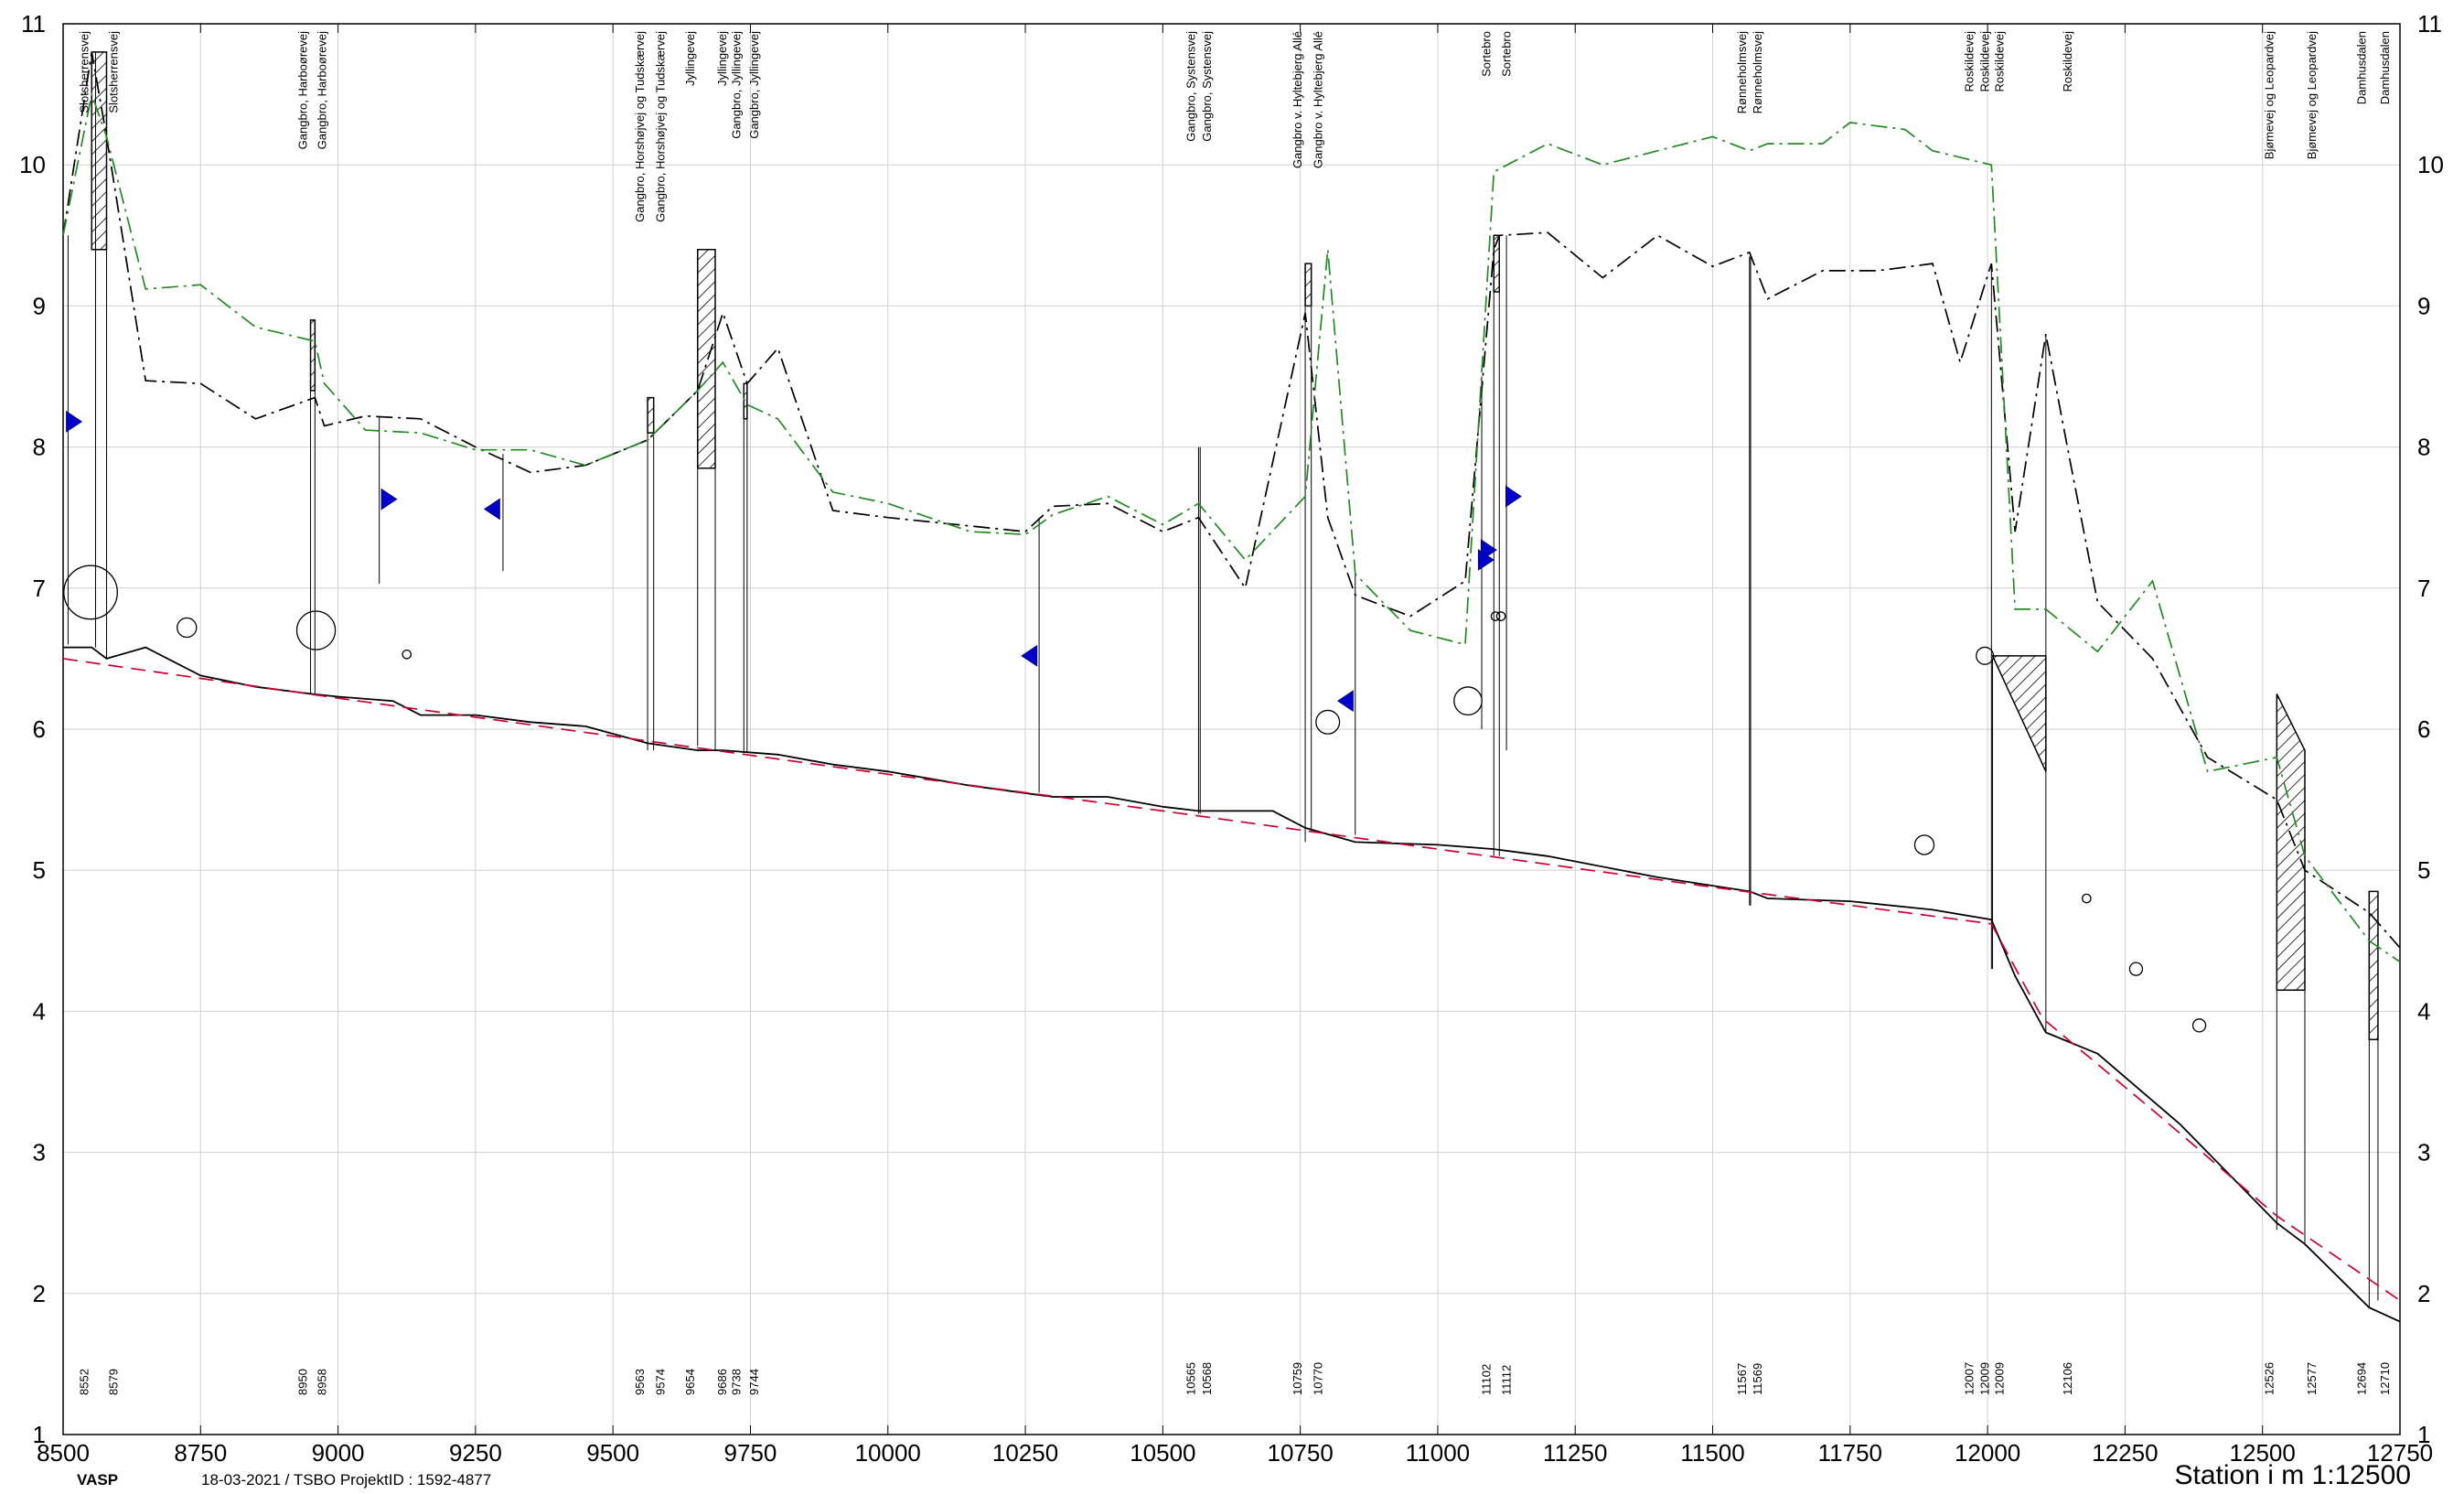 Image resolution: width=2464 pixels, height=1494 pixels. I want to click on footer-scale: Station i m 1:12500, so click(2293, 1475).